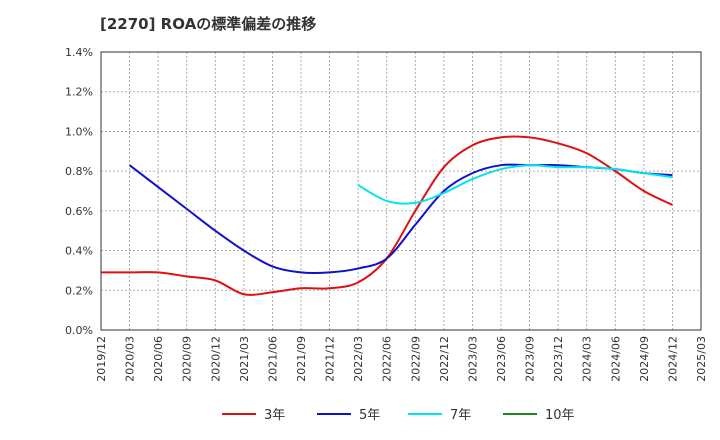 The image size is (720, 440). Describe the element at coordinates (415, 359) in the screenshot. I see `x-tick-label: 2022/09` at that location.